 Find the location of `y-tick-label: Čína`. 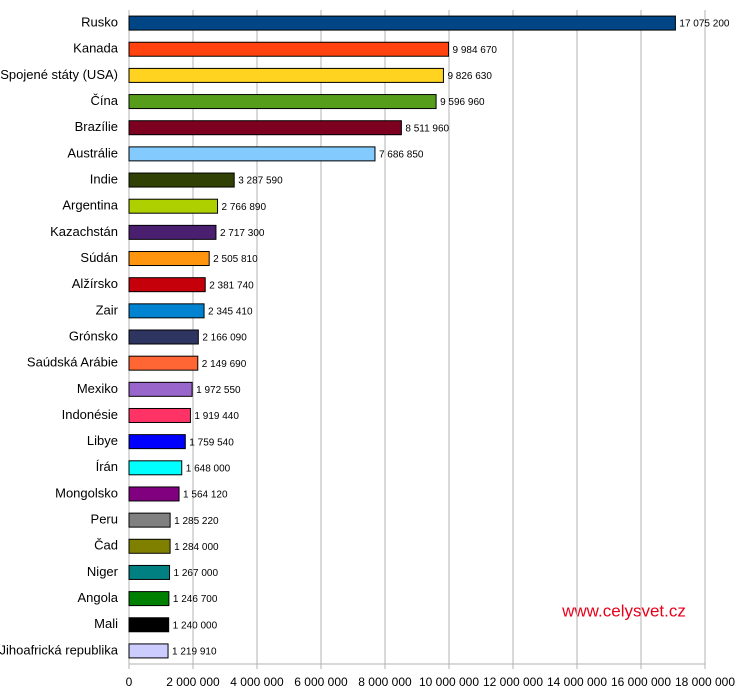

y-tick-label: Čína is located at coordinates (105, 100).